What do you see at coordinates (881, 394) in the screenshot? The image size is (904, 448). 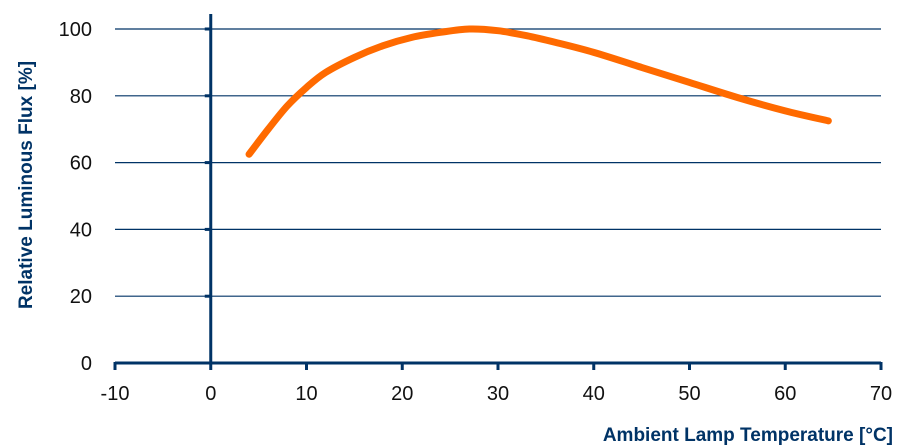 I see `x-tick-label-70: 70` at bounding box center [881, 394].